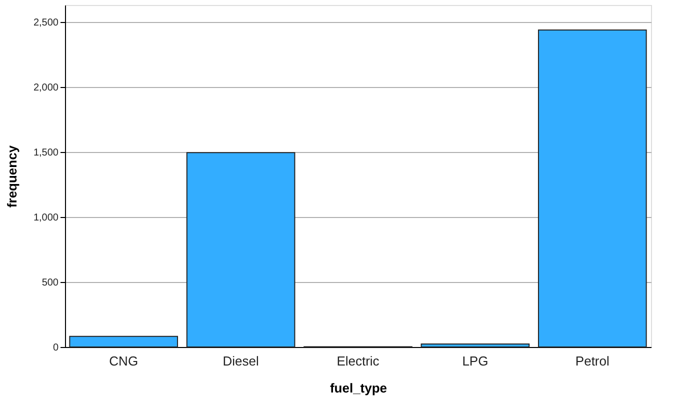 The image size is (691, 407). Describe the element at coordinates (358, 361) in the screenshot. I see `x-tick-label: Electric` at that location.